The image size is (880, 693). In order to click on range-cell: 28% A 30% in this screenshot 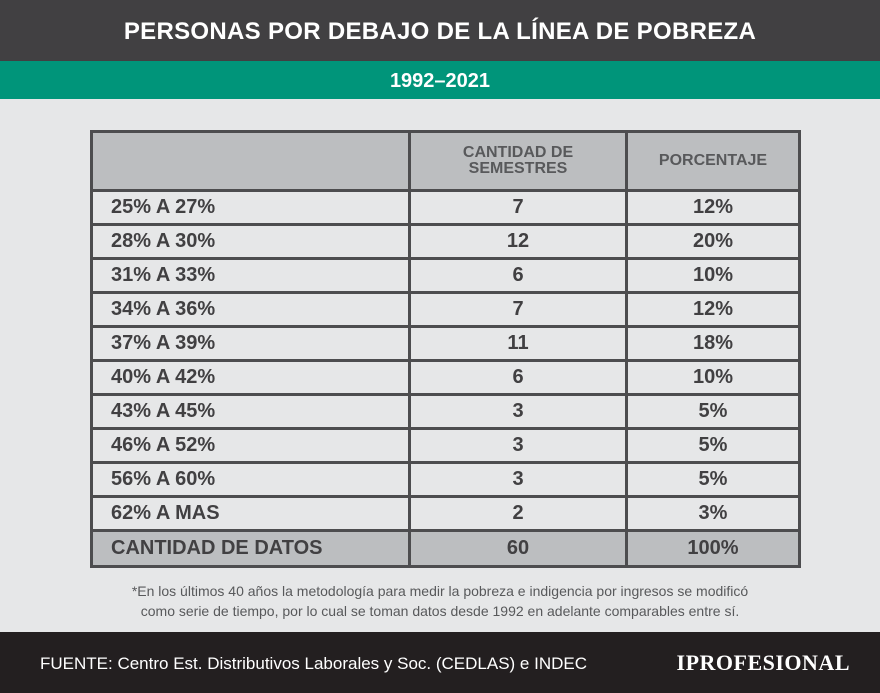, I will do `click(250, 241)`.